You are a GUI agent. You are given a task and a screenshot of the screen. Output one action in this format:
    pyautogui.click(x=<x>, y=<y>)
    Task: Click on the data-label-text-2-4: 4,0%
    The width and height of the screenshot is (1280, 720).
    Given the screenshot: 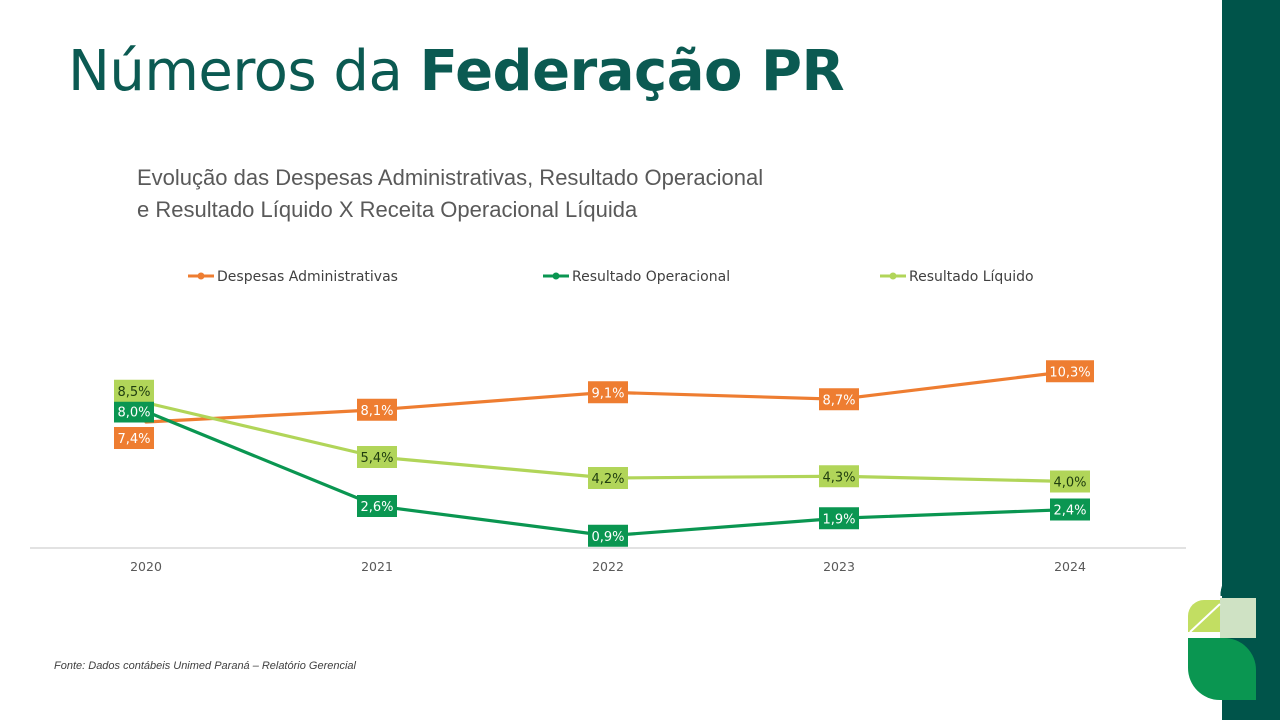 What is the action you would take?
    pyautogui.click(x=1069, y=483)
    